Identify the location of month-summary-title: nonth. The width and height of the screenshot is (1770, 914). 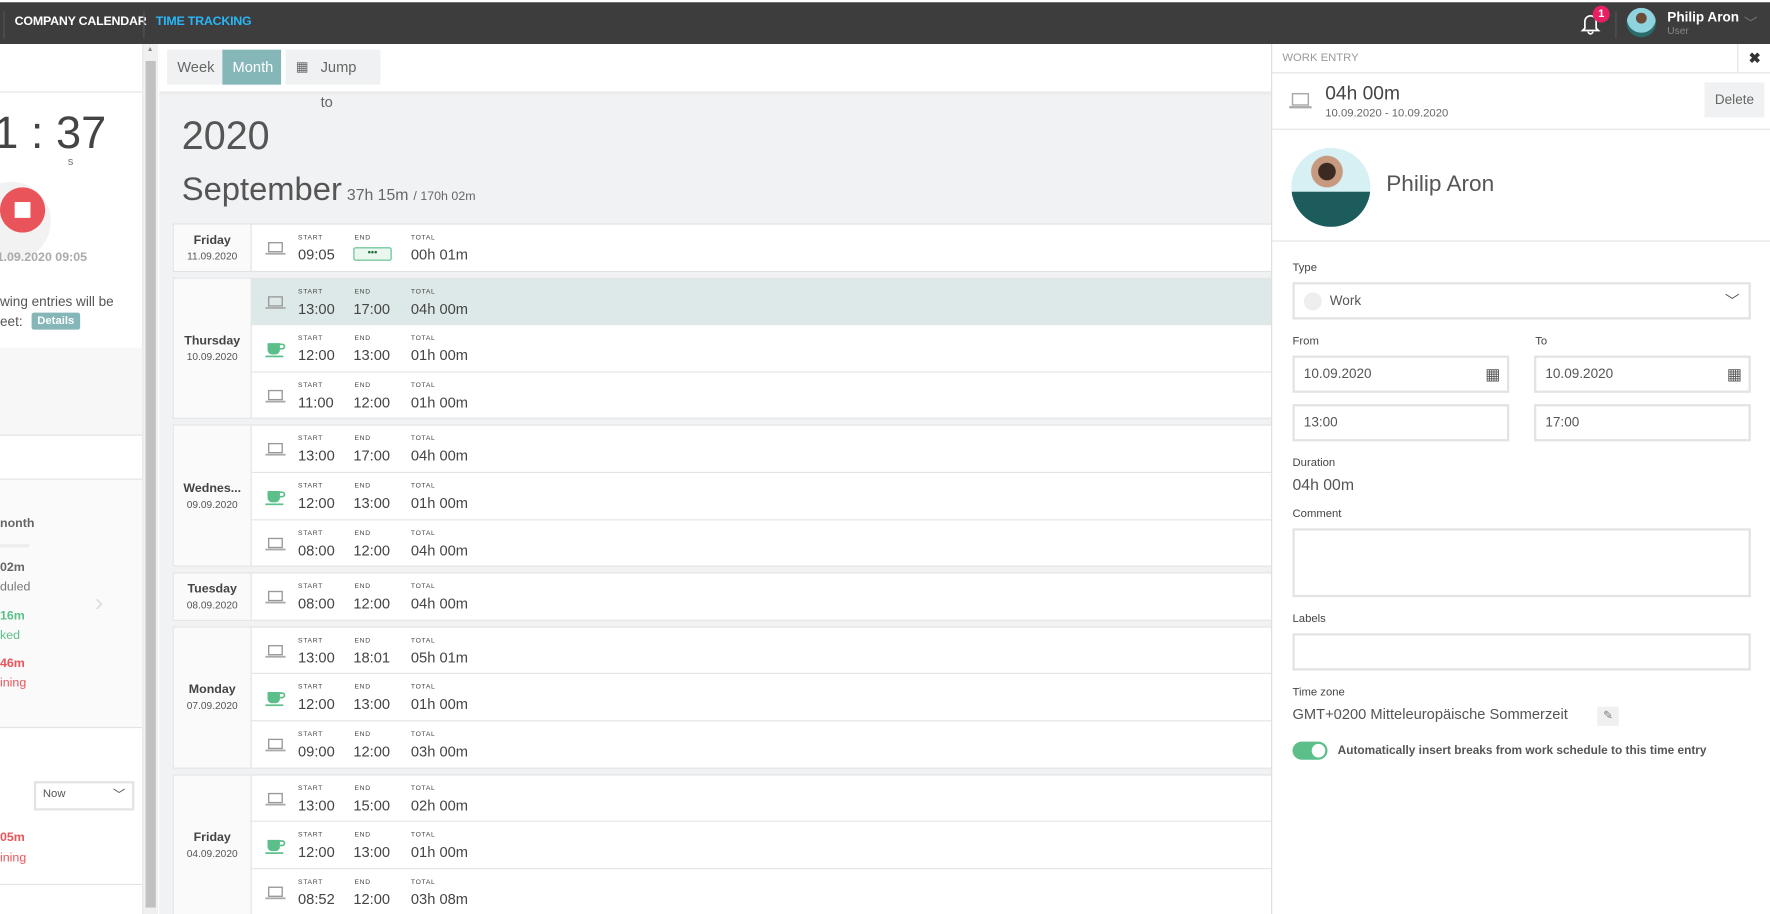
(17, 524).